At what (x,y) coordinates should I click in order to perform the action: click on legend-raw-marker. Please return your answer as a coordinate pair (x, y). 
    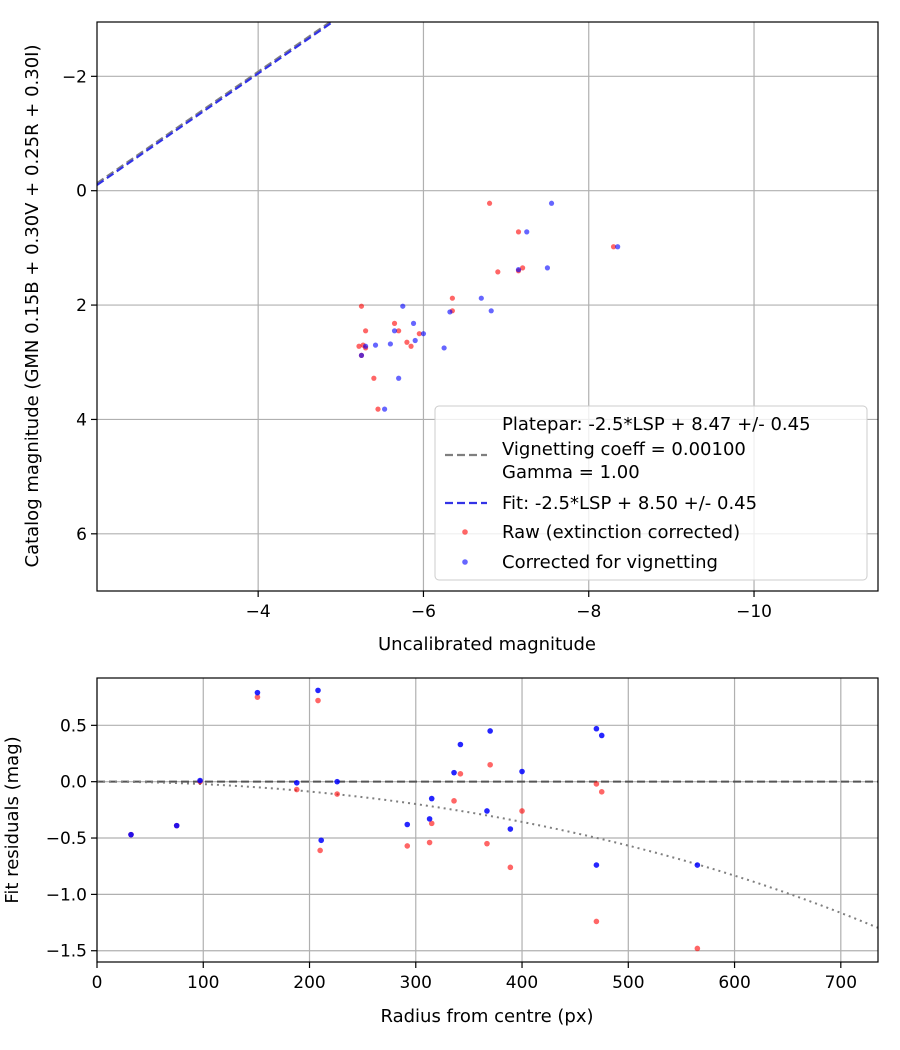
    Looking at the image, I should click on (465, 532).